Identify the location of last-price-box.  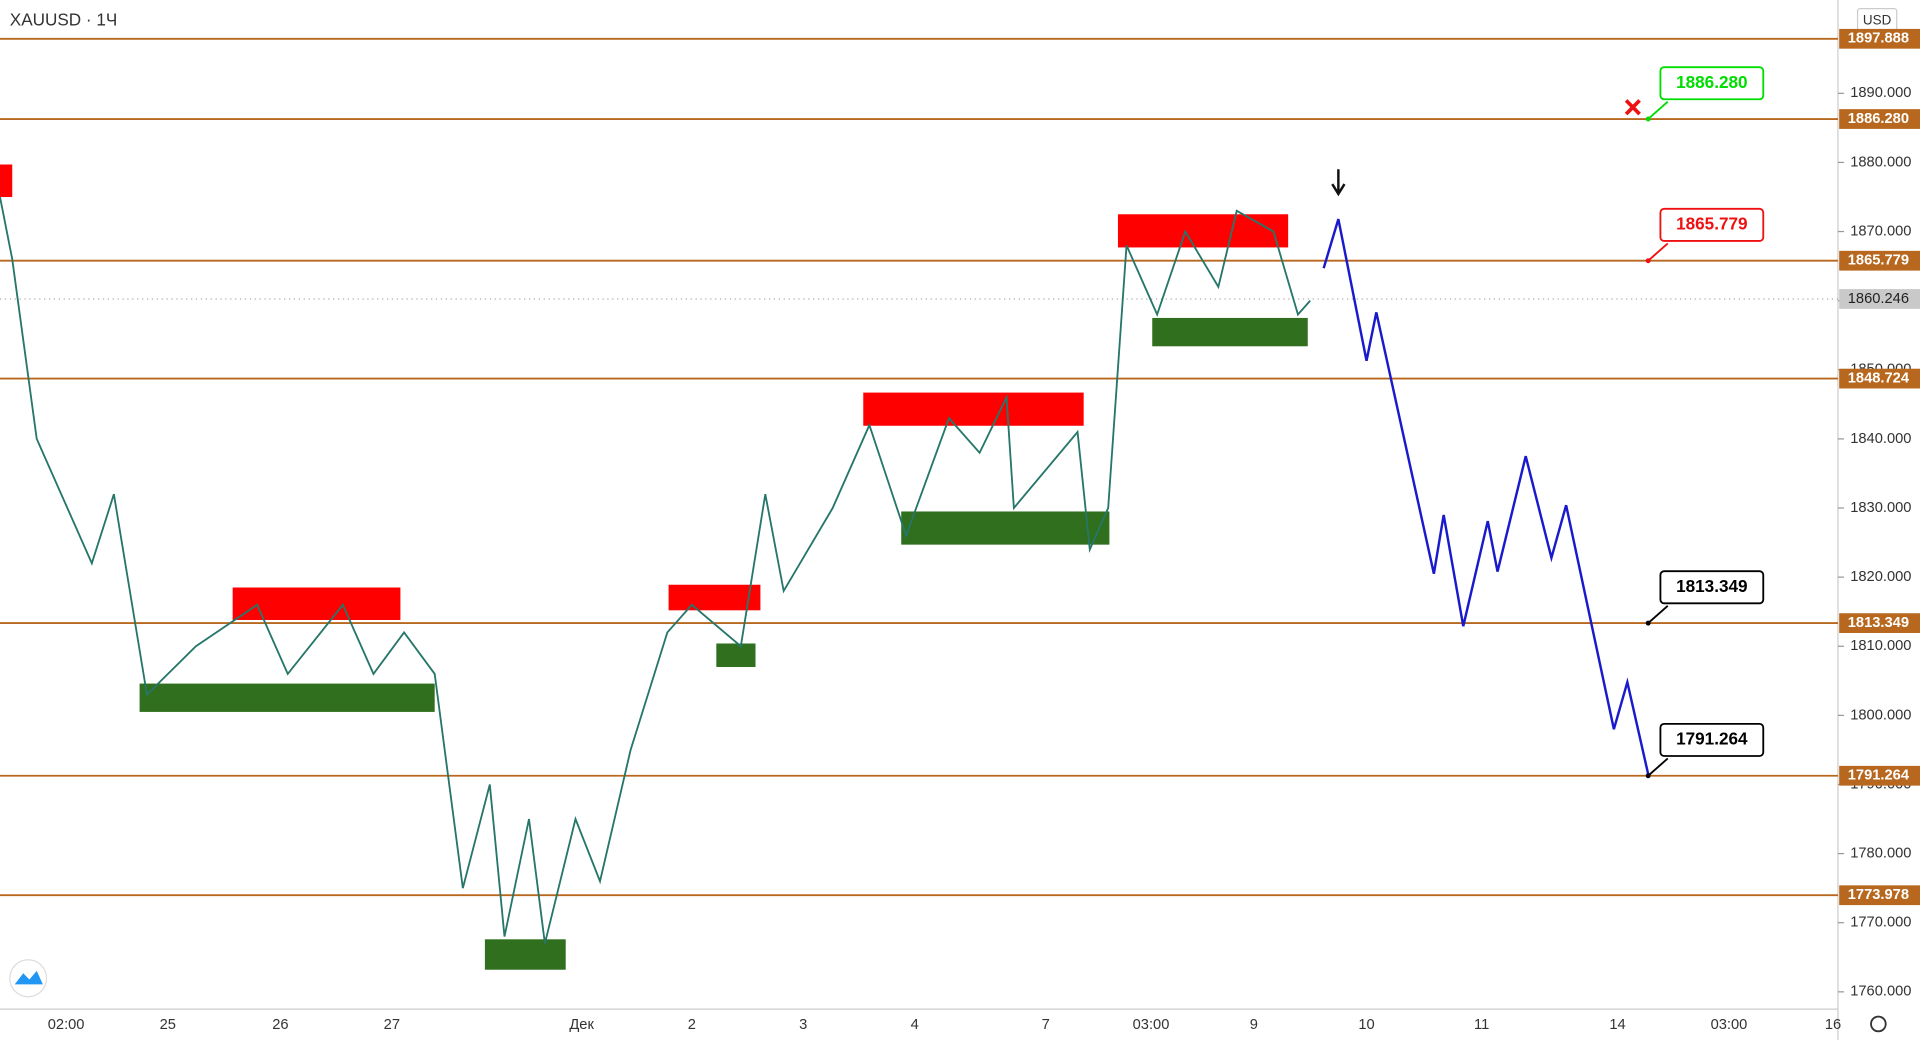
(1879, 299).